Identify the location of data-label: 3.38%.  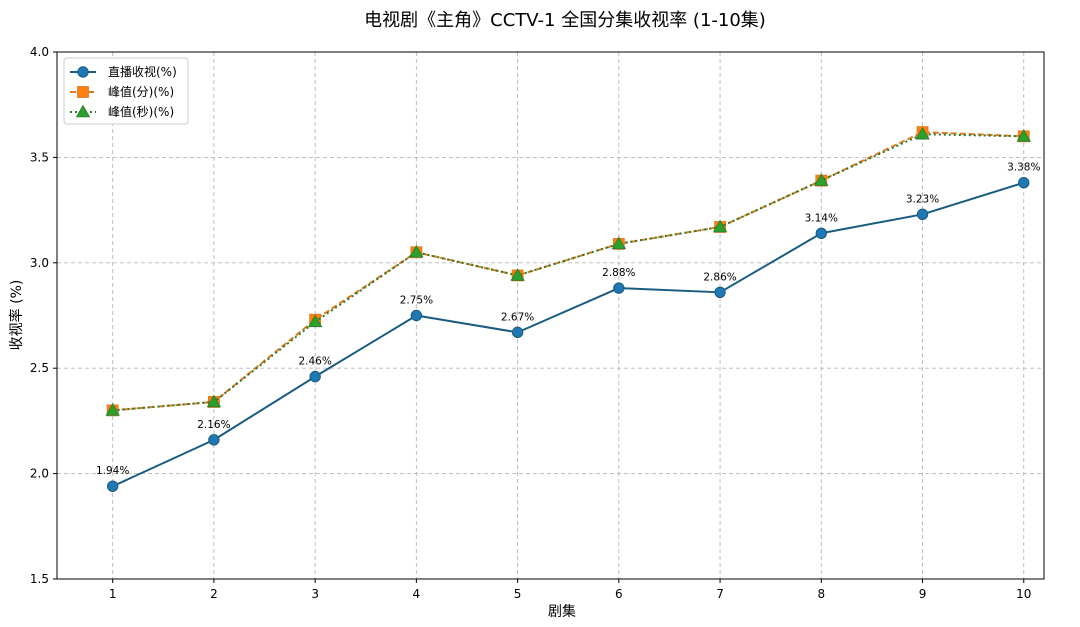
(1023, 168).